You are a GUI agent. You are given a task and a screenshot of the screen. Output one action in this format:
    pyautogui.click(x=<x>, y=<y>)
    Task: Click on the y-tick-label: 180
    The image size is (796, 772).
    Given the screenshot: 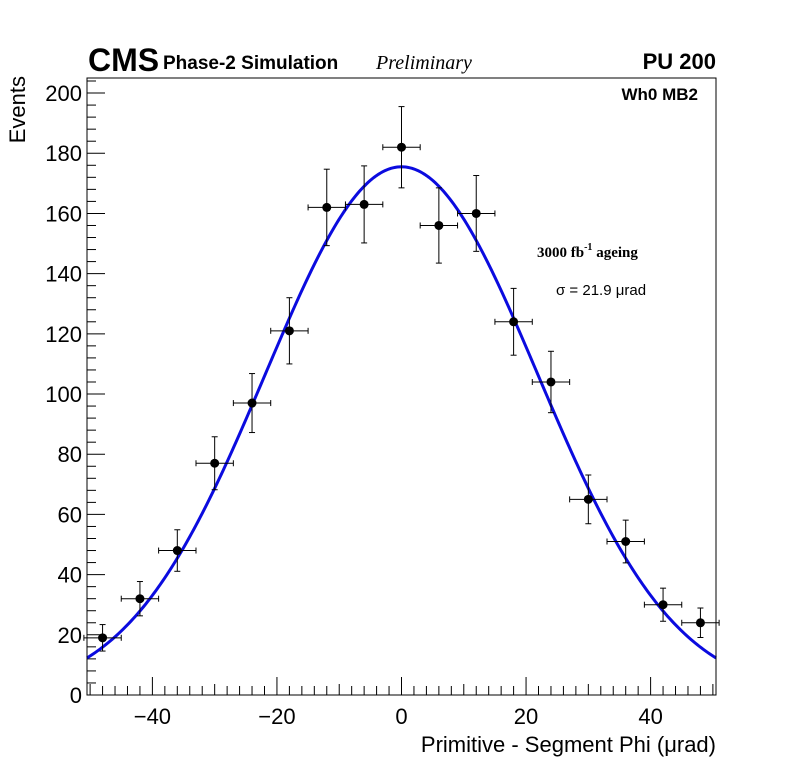 What is the action you would take?
    pyautogui.click(x=63, y=153)
    